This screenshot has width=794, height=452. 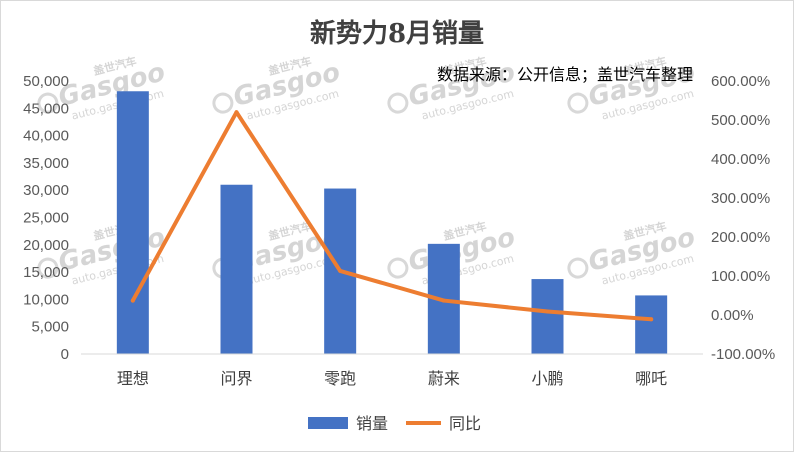 What do you see at coordinates (443, 300) in the screenshot?
I see `line-point-蔚来` at bounding box center [443, 300].